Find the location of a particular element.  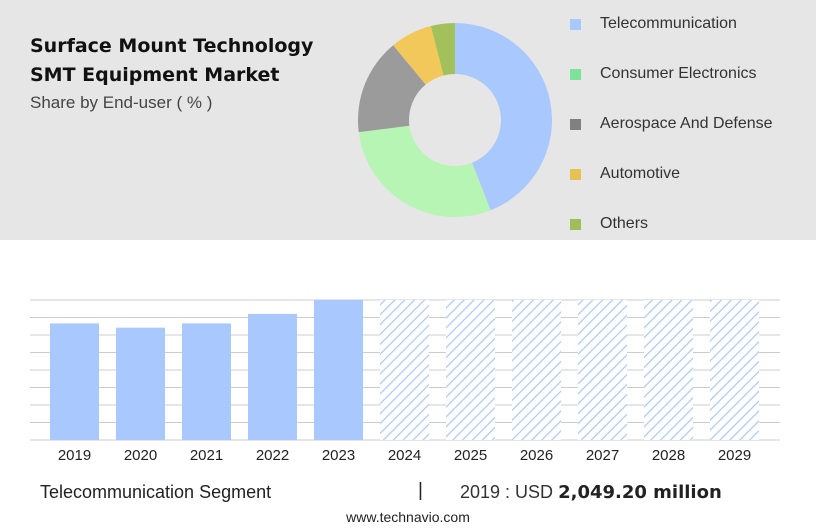

x-tick-label: 2024 is located at coordinates (404, 455).